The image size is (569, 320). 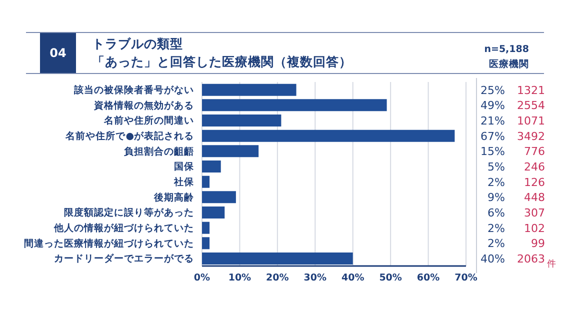 What do you see at coordinates (531, 105) in the screenshot?
I see `text: 2554` at bounding box center [531, 105].